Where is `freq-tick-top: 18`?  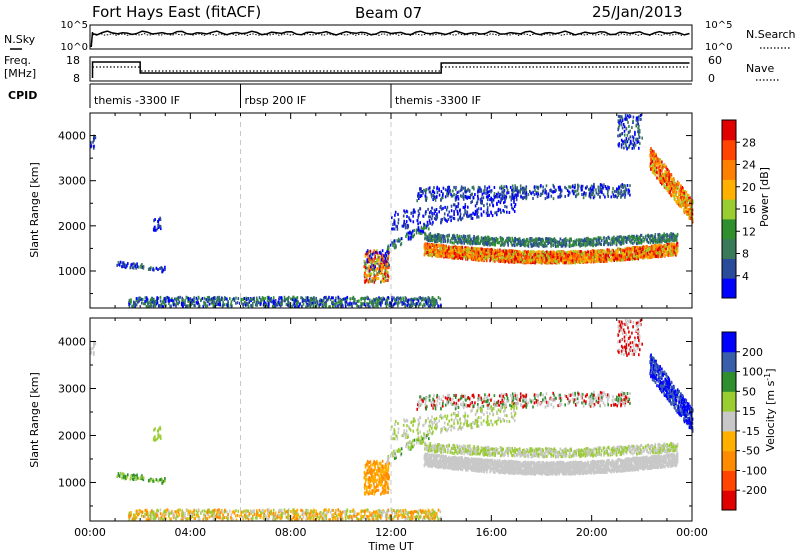 freq-tick-top: 18 is located at coordinates (73, 60).